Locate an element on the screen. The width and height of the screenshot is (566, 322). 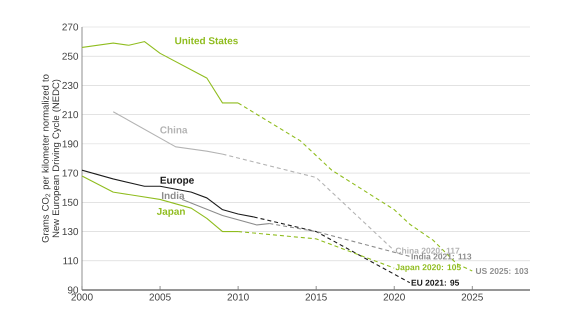
y-tick-label: 270 is located at coordinates (70, 27).